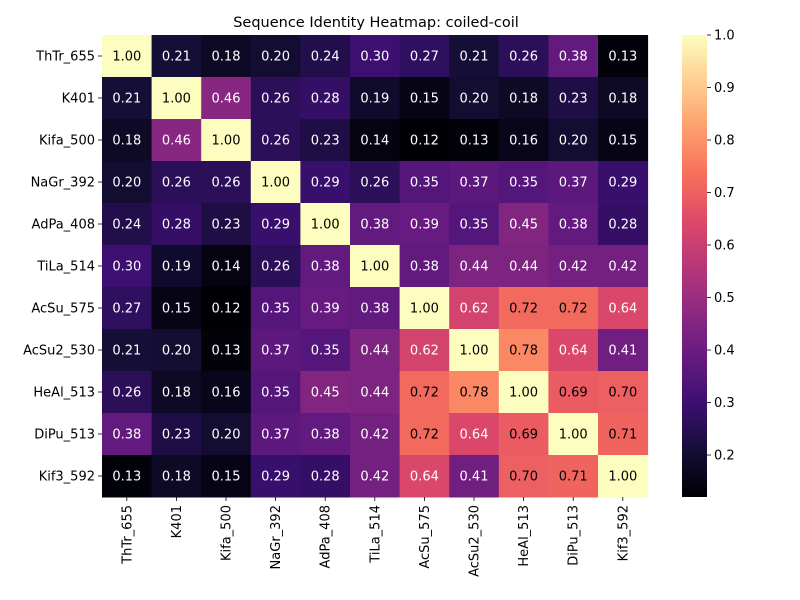  I want to click on cell-value-label: 0.41, so click(474, 477).